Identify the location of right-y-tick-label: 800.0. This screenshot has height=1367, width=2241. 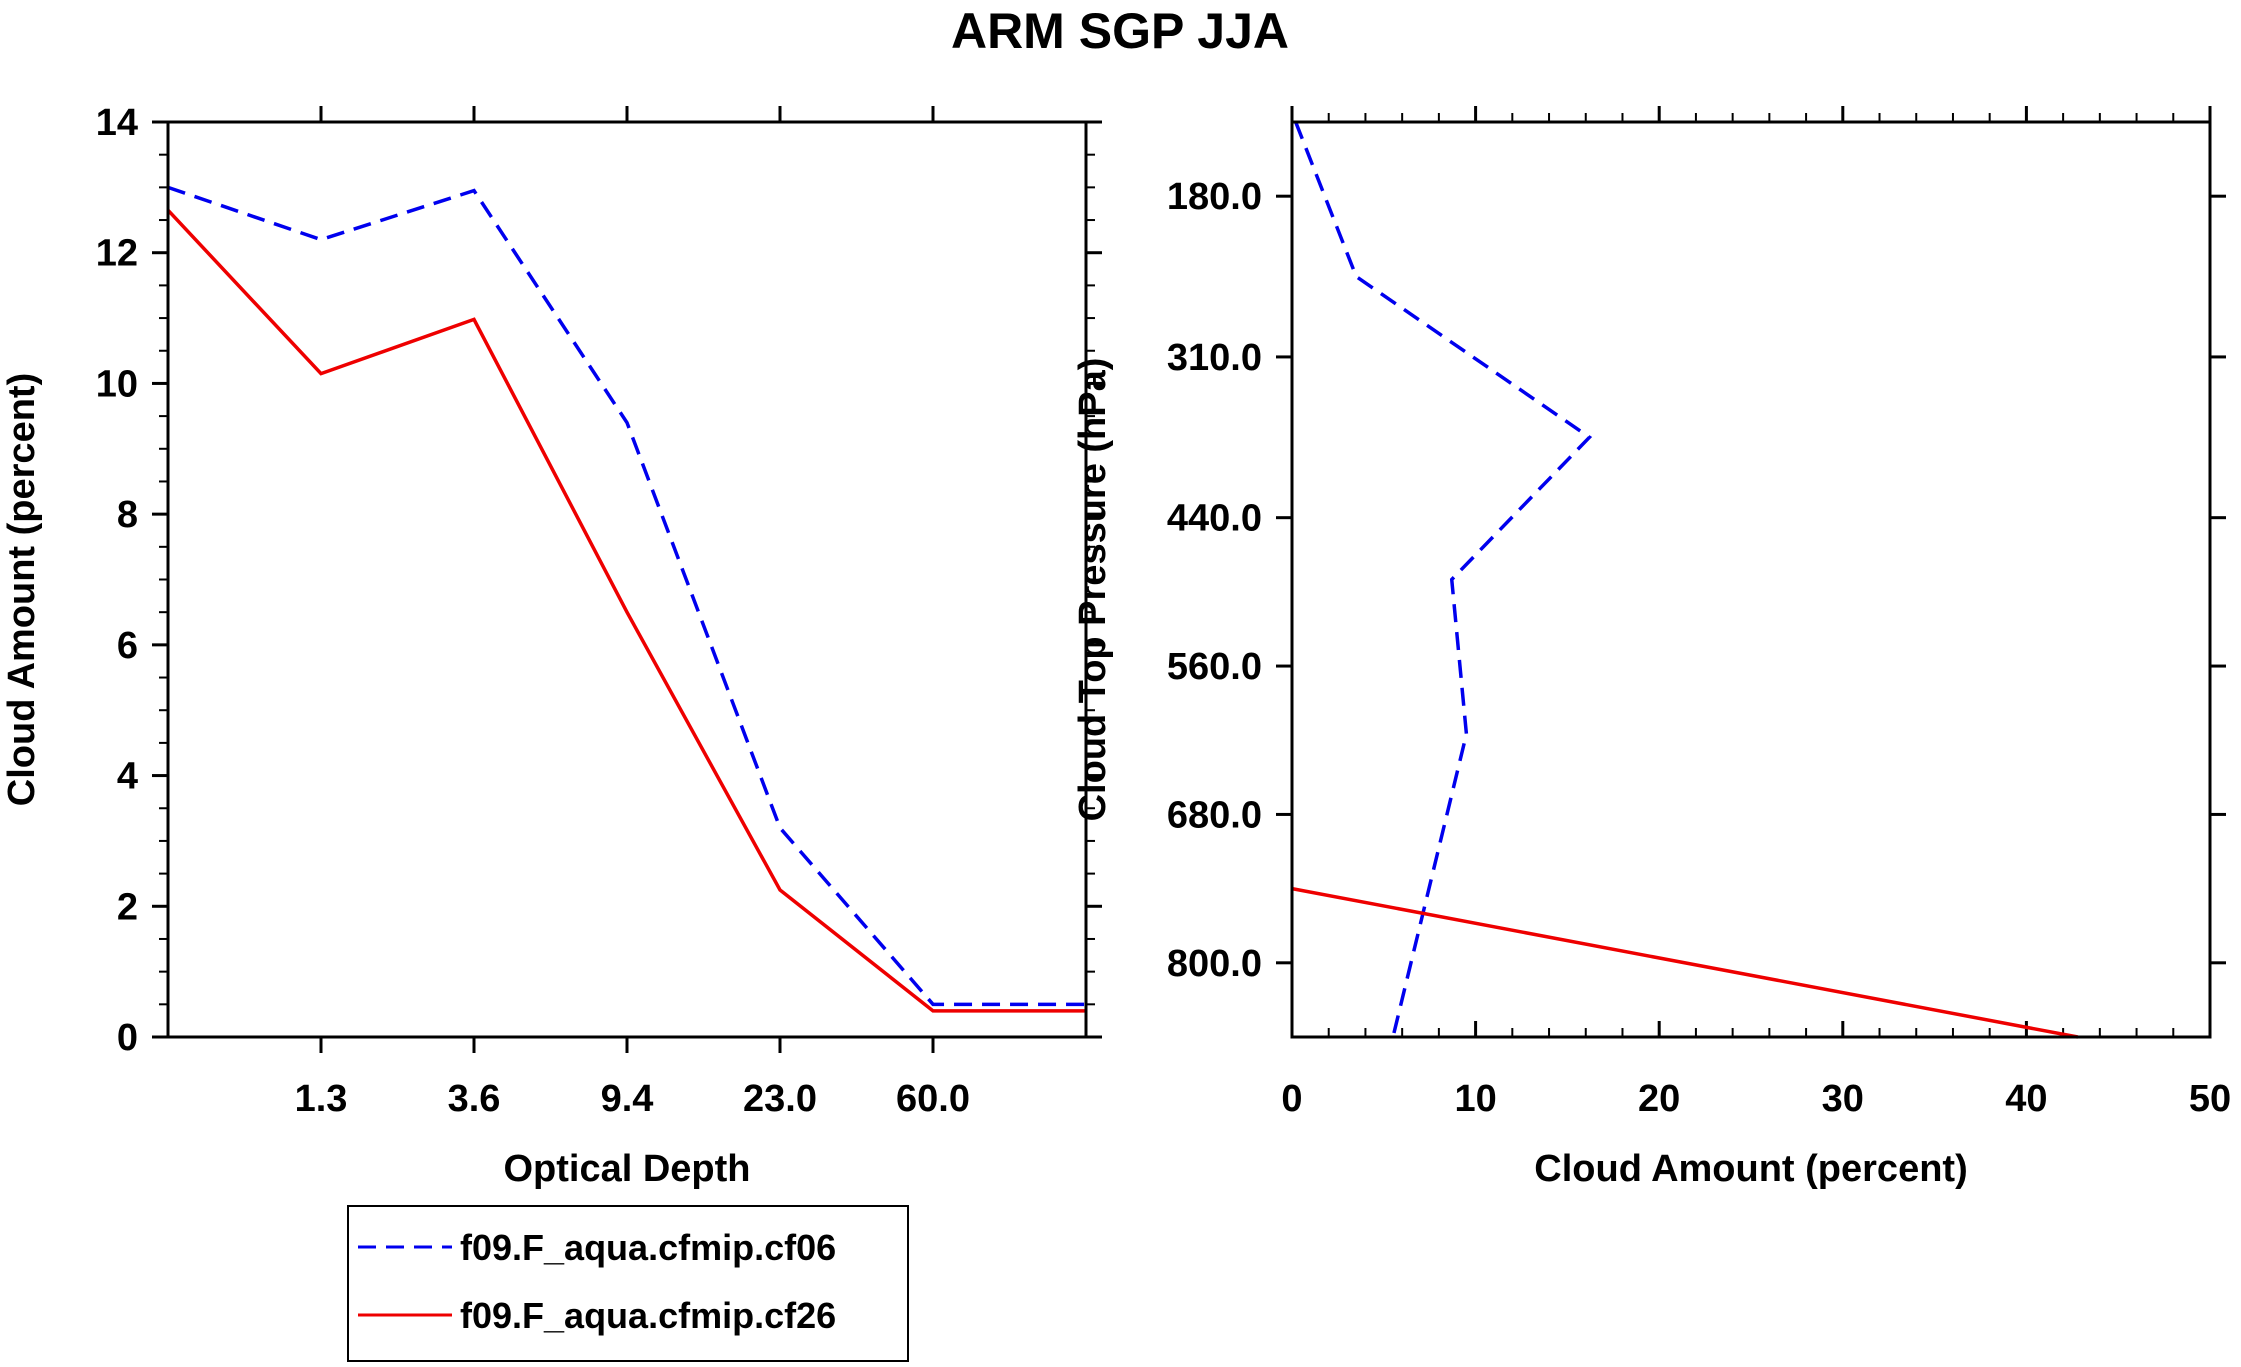
(1214, 964).